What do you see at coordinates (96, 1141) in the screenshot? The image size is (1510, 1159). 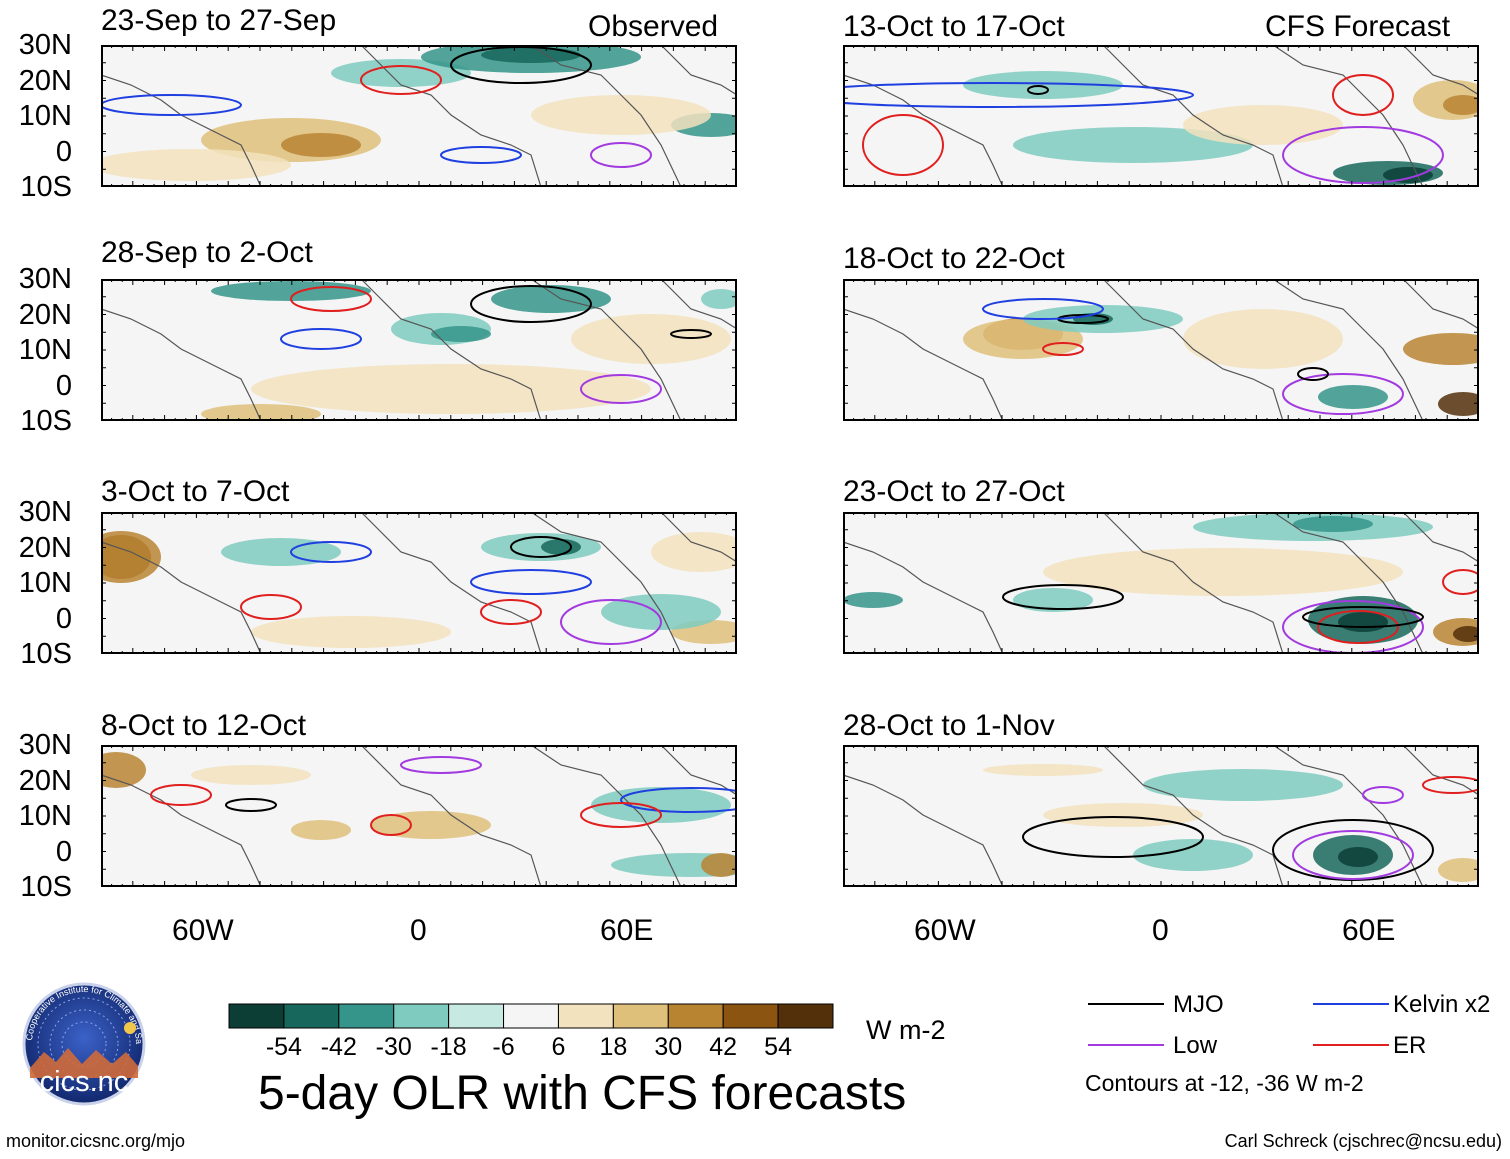 I see `footer-url: monitor.cicsnc.org/mjo` at bounding box center [96, 1141].